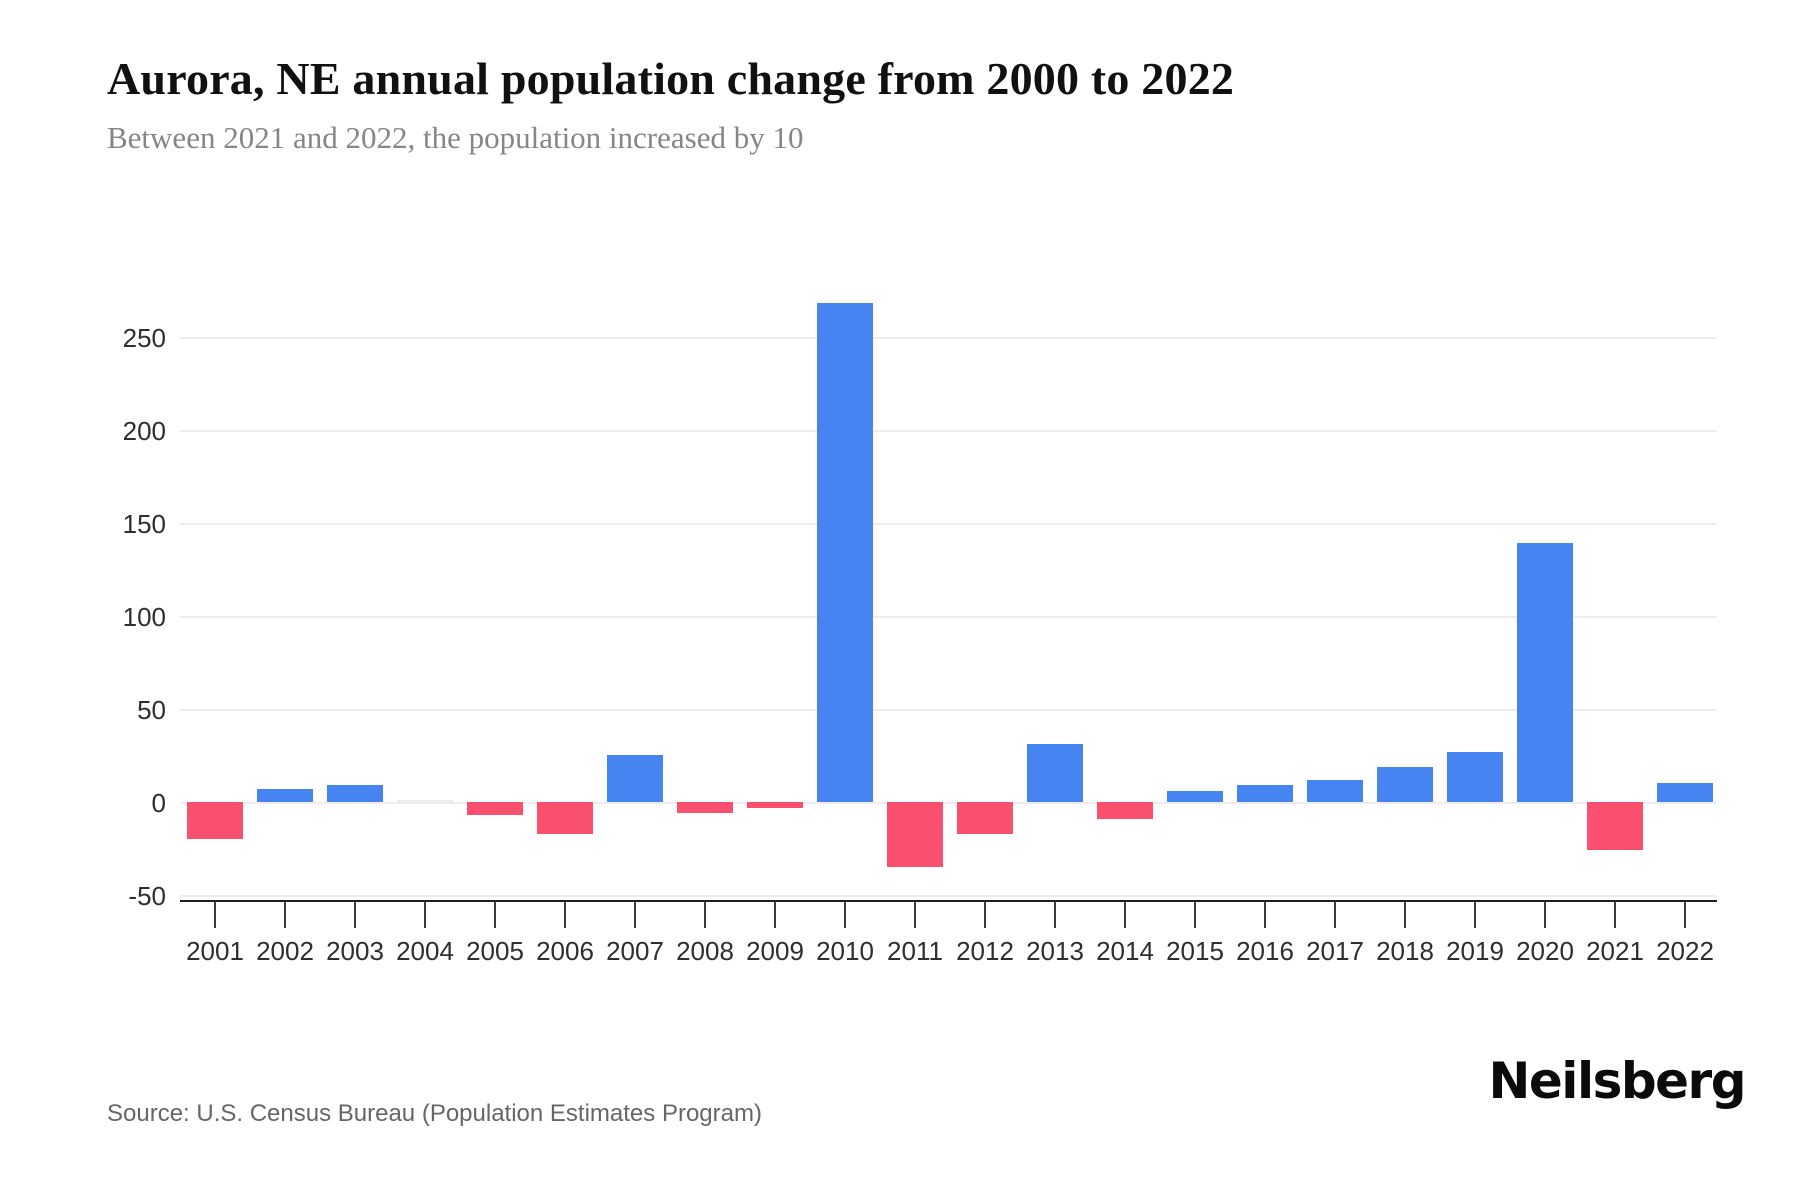  What do you see at coordinates (1545, 672) in the screenshot?
I see `bar-2020` at bounding box center [1545, 672].